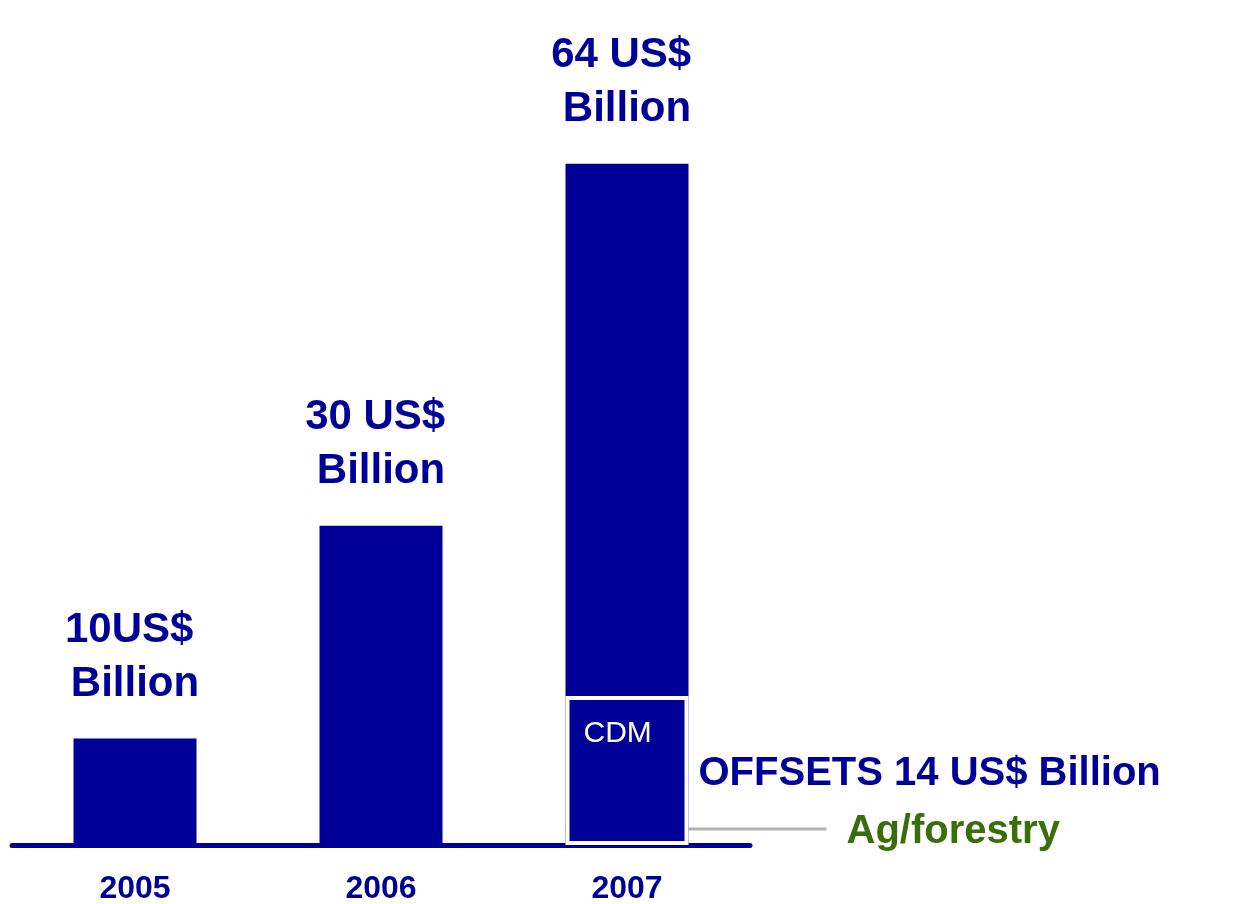 This screenshot has height=904, width=1243. I want to click on x-tick-label: 2005, so click(135, 886).